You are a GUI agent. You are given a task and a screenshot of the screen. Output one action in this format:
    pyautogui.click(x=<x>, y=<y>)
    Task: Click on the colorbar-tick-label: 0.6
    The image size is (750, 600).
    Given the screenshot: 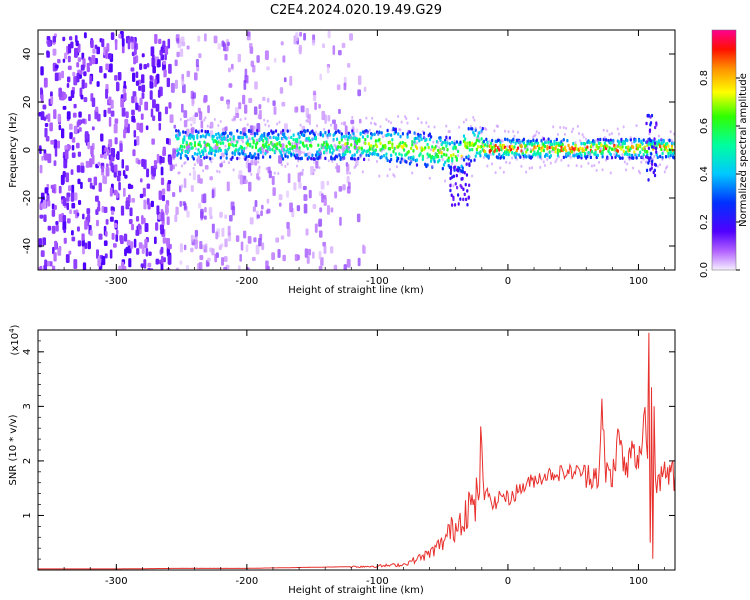 What is the action you would take?
    pyautogui.click(x=704, y=126)
    